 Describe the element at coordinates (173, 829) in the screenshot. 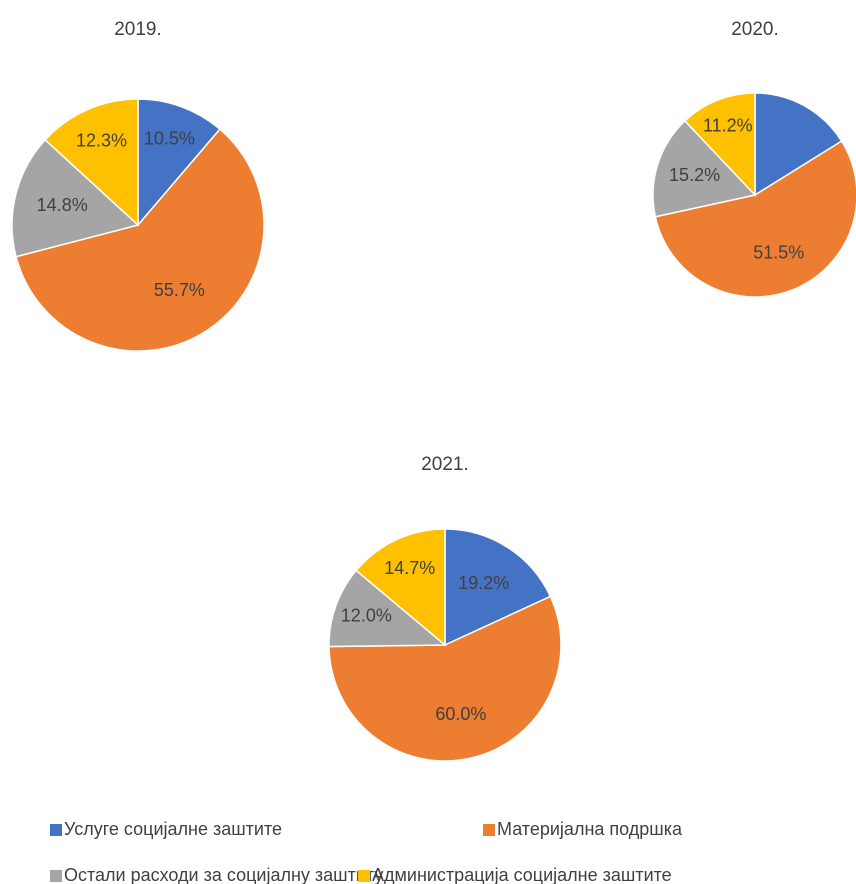

I see `legend-label: Услуге социјалне заштите` at that location.